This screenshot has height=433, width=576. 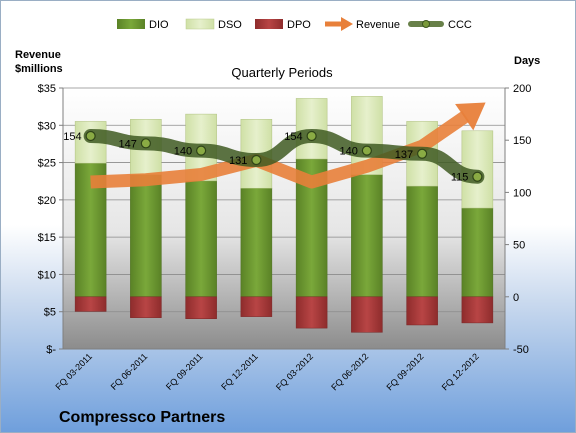 What do you see at coordinates (460, 371) in the screenshot?
I see `x-tick-label-7: FQ 12-2012` at bounding box center [460, 371].